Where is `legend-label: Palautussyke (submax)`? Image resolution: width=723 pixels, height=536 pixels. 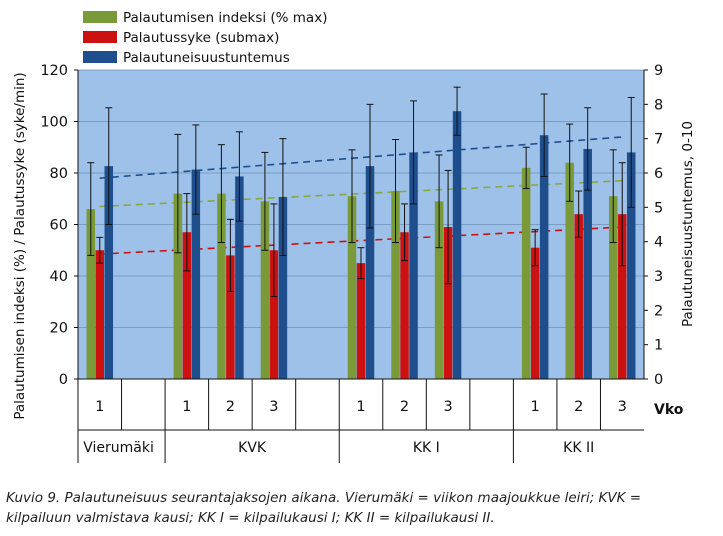 legend-label: Palautussyke (submax) is located at coordinates (201, 38).